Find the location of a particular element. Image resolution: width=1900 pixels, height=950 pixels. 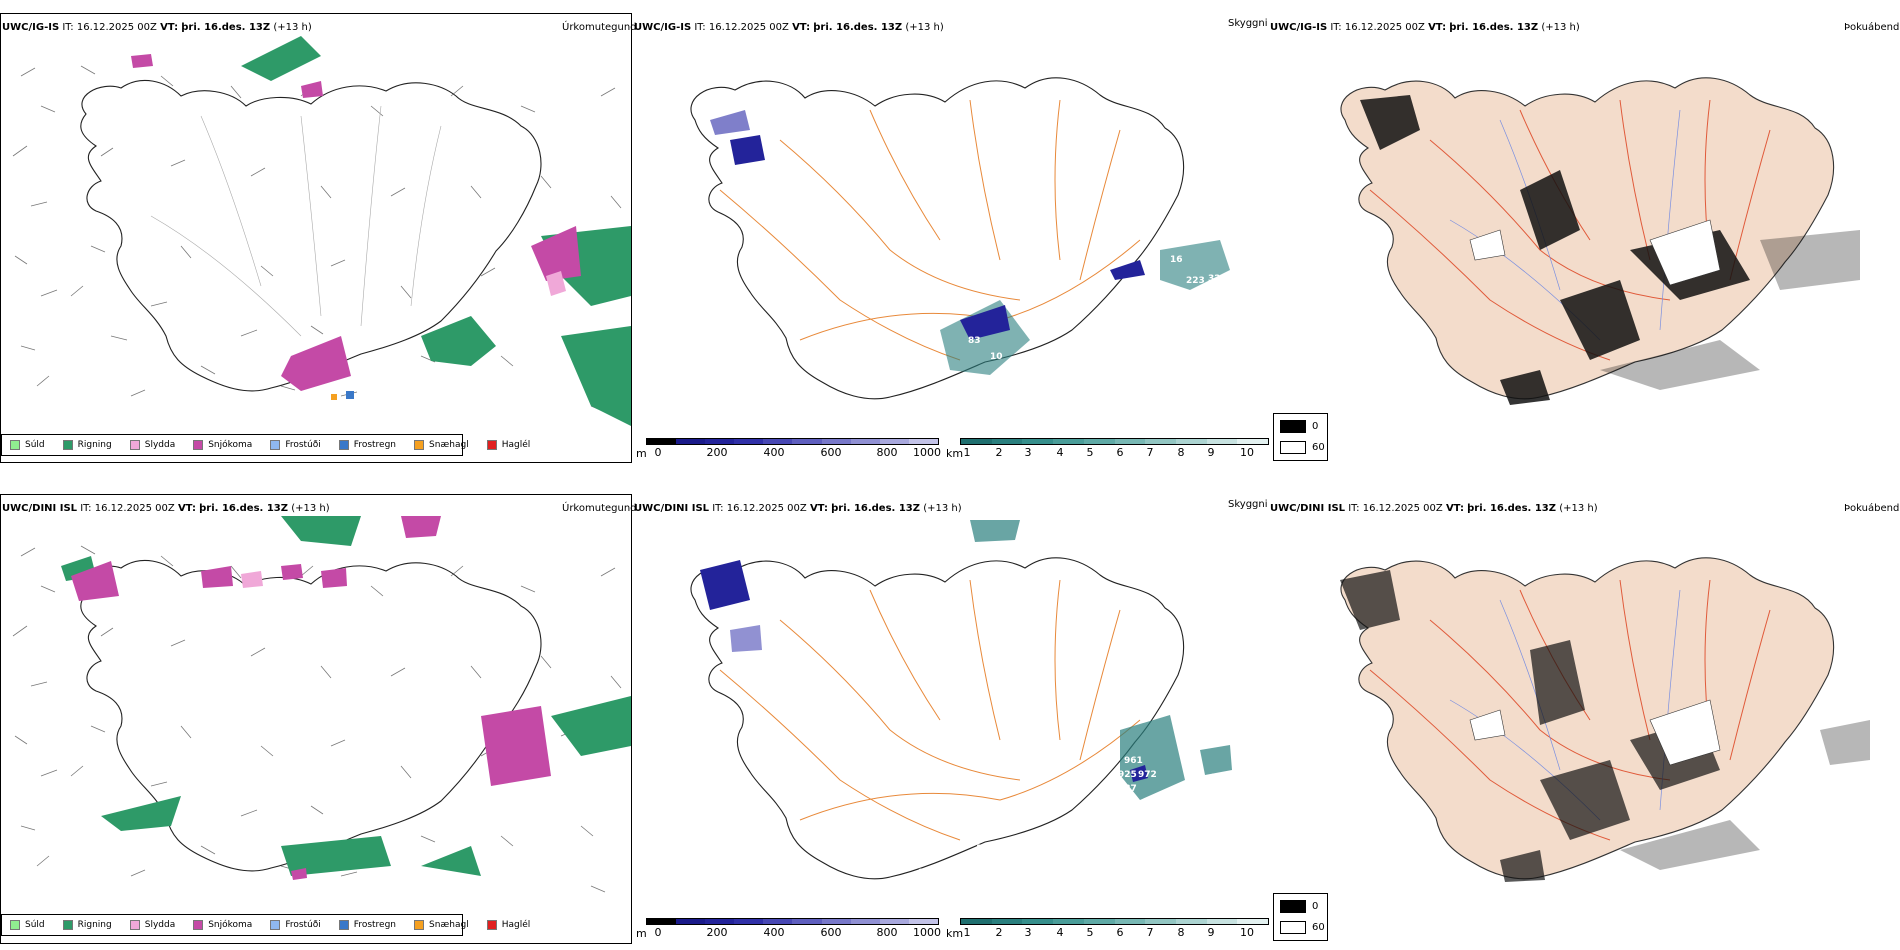

km-unit-bottom: km is located at coordinates (955, 933).